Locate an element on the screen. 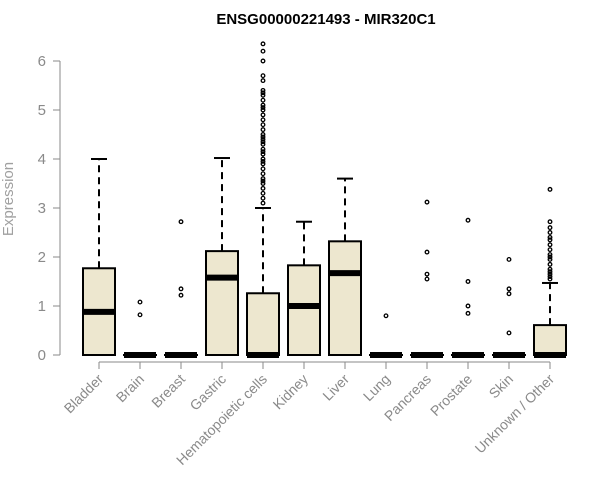 The width and height of the screenshot is (600, 500). box-gastric is located at coordinates (222, 256).